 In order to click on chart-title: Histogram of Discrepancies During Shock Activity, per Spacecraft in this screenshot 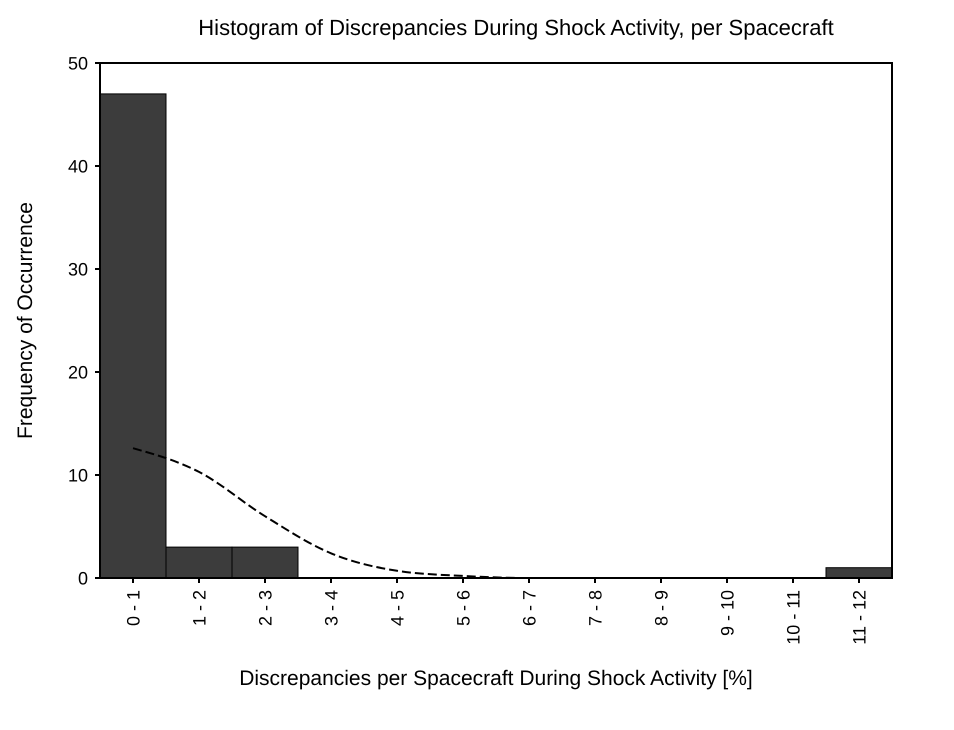, I will do `click(516, 27)`.